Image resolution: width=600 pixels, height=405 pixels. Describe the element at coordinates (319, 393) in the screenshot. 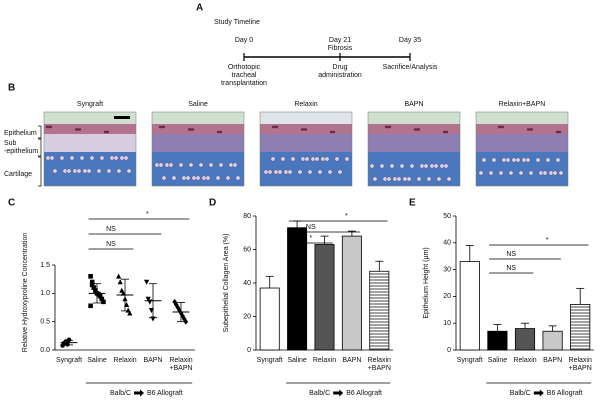

I see `group-label: Balb/C` at that location.